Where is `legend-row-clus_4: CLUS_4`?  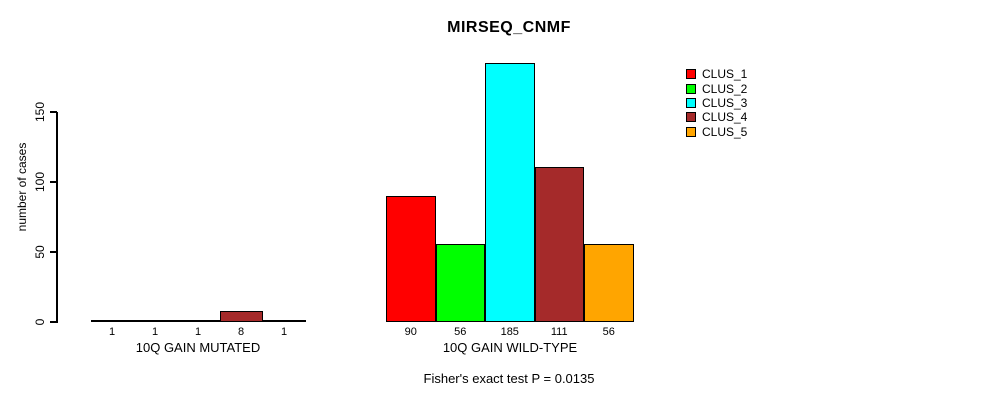 legend-row-clus_4: CLUS_4 is located at coordinates (716, 117).